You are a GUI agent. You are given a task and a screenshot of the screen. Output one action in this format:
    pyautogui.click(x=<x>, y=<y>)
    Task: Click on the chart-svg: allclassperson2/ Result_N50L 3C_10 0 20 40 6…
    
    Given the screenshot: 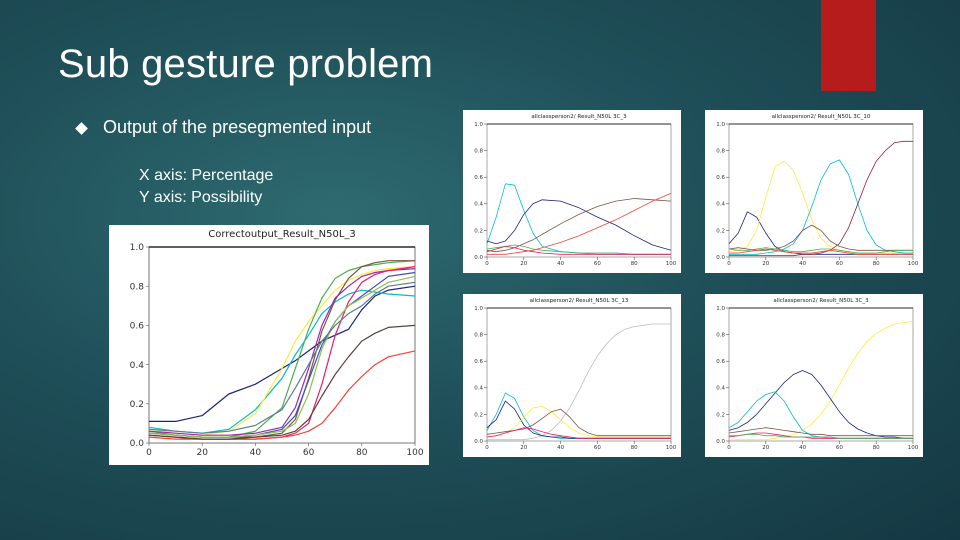 What is the action you would take?
    pyautogui.click(x=817, y=190)
    